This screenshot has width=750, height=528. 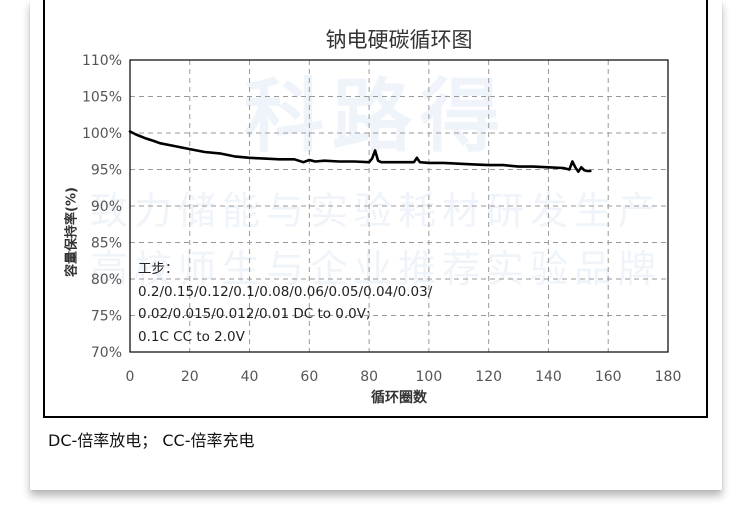 I want to click on chart-title: 钠电硬碳循环图, so click(x=399, y=40).